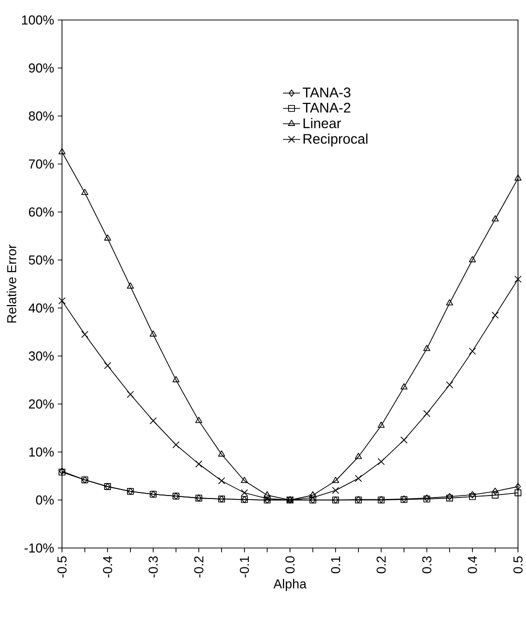  Describe the element at coordinates (199, 567) in the screenshot. I see `x-tick-label: -0.2` at that location.